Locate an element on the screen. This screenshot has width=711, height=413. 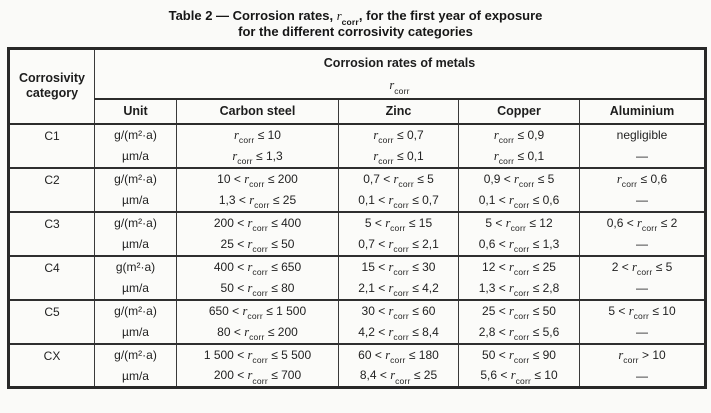
aluminium-value: 5 < rcorr ≤ 10 is located at coordinates (642, 310).